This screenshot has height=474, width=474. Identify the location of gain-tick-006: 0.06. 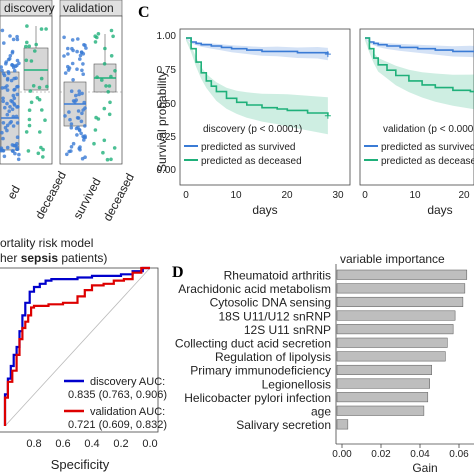
(459, 454).